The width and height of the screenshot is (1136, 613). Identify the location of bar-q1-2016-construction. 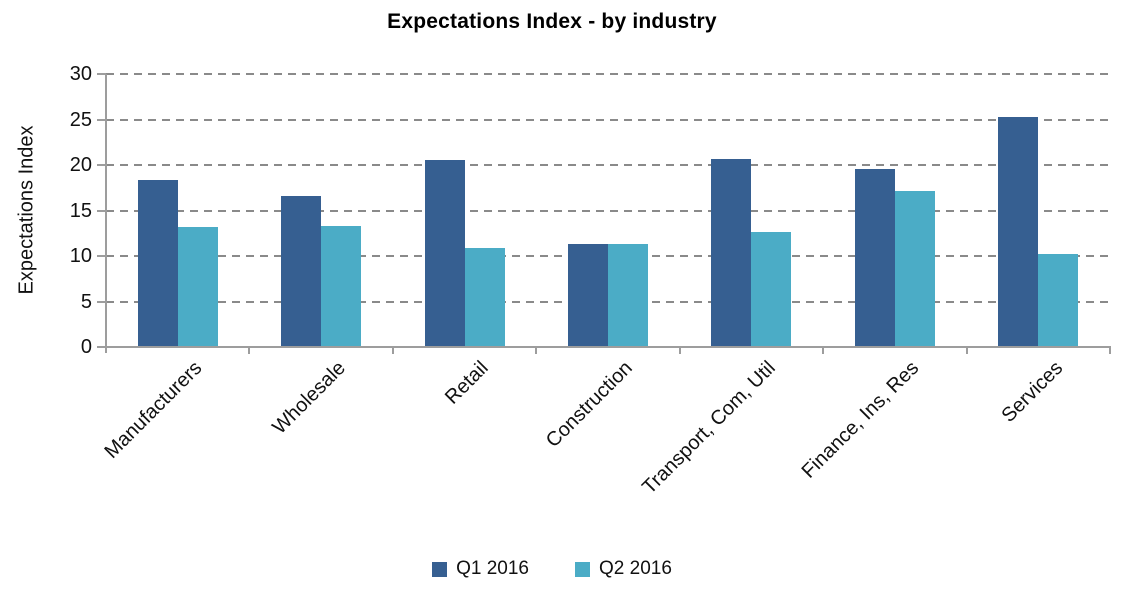
(588, 295).